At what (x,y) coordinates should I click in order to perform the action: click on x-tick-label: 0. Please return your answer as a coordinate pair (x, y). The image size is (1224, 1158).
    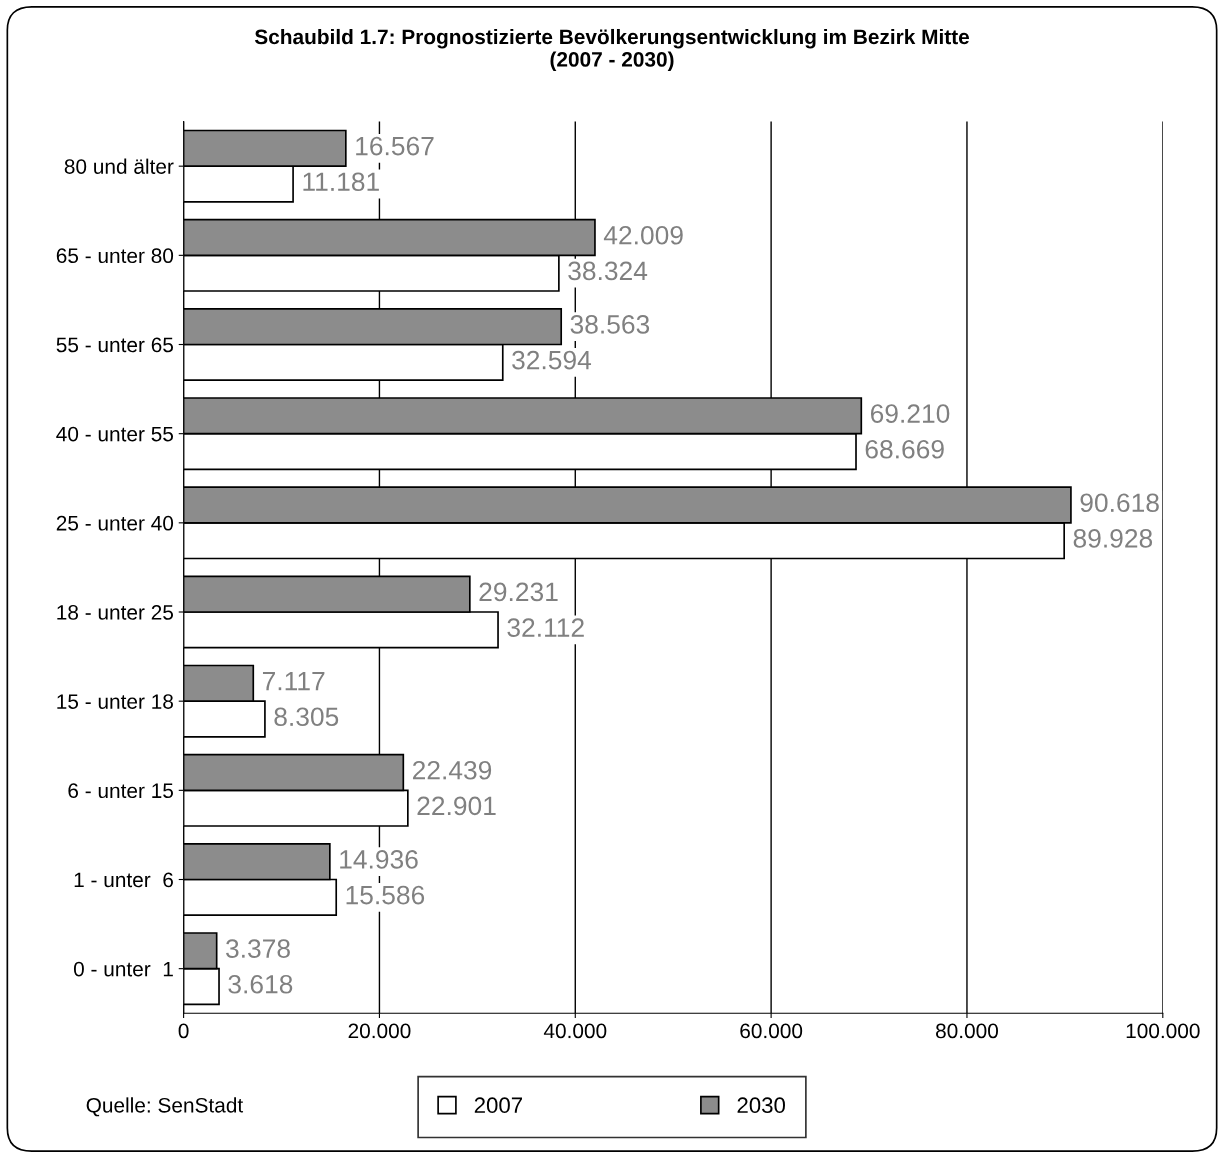
    Looking at the image, I should click on (183, 1031).